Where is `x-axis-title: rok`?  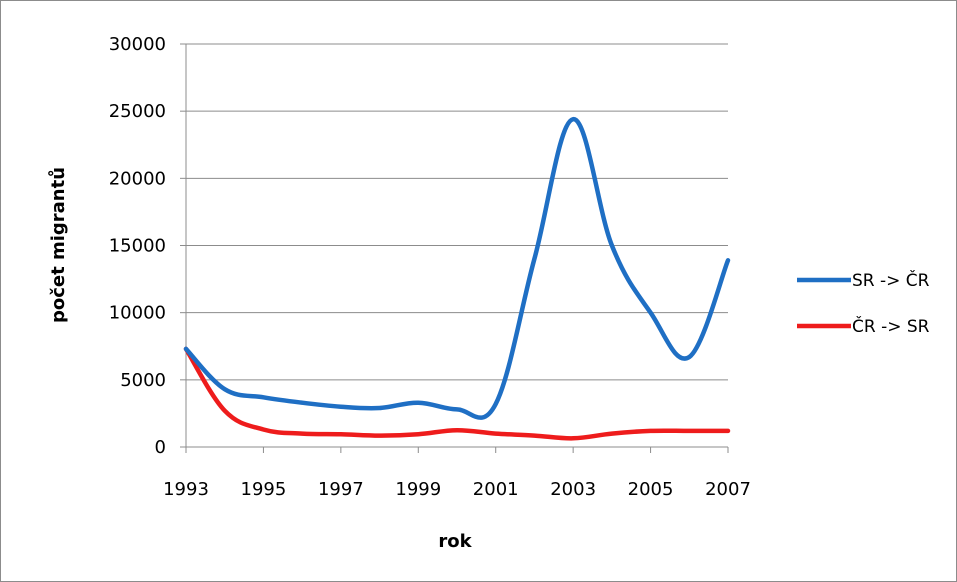
x-axis-title: rok is located at coordinates (455, 541).